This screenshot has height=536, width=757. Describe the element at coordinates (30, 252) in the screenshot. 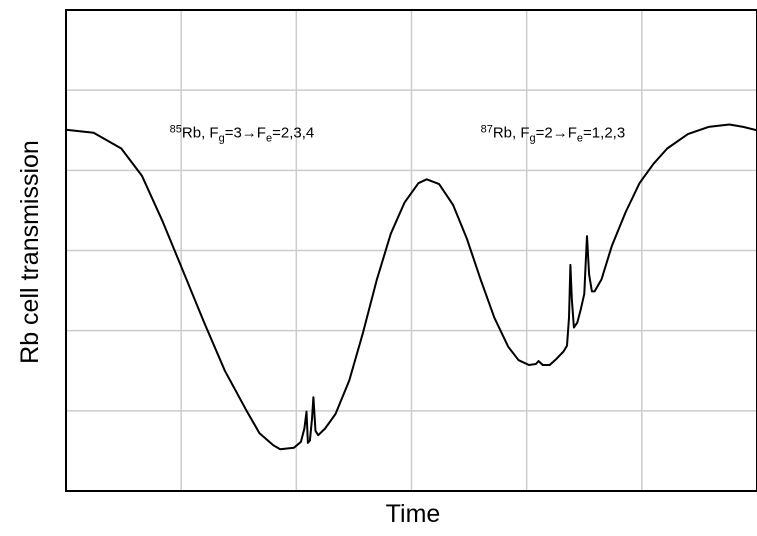

I see `y-axis-label: Rb cell transmission` at that location.